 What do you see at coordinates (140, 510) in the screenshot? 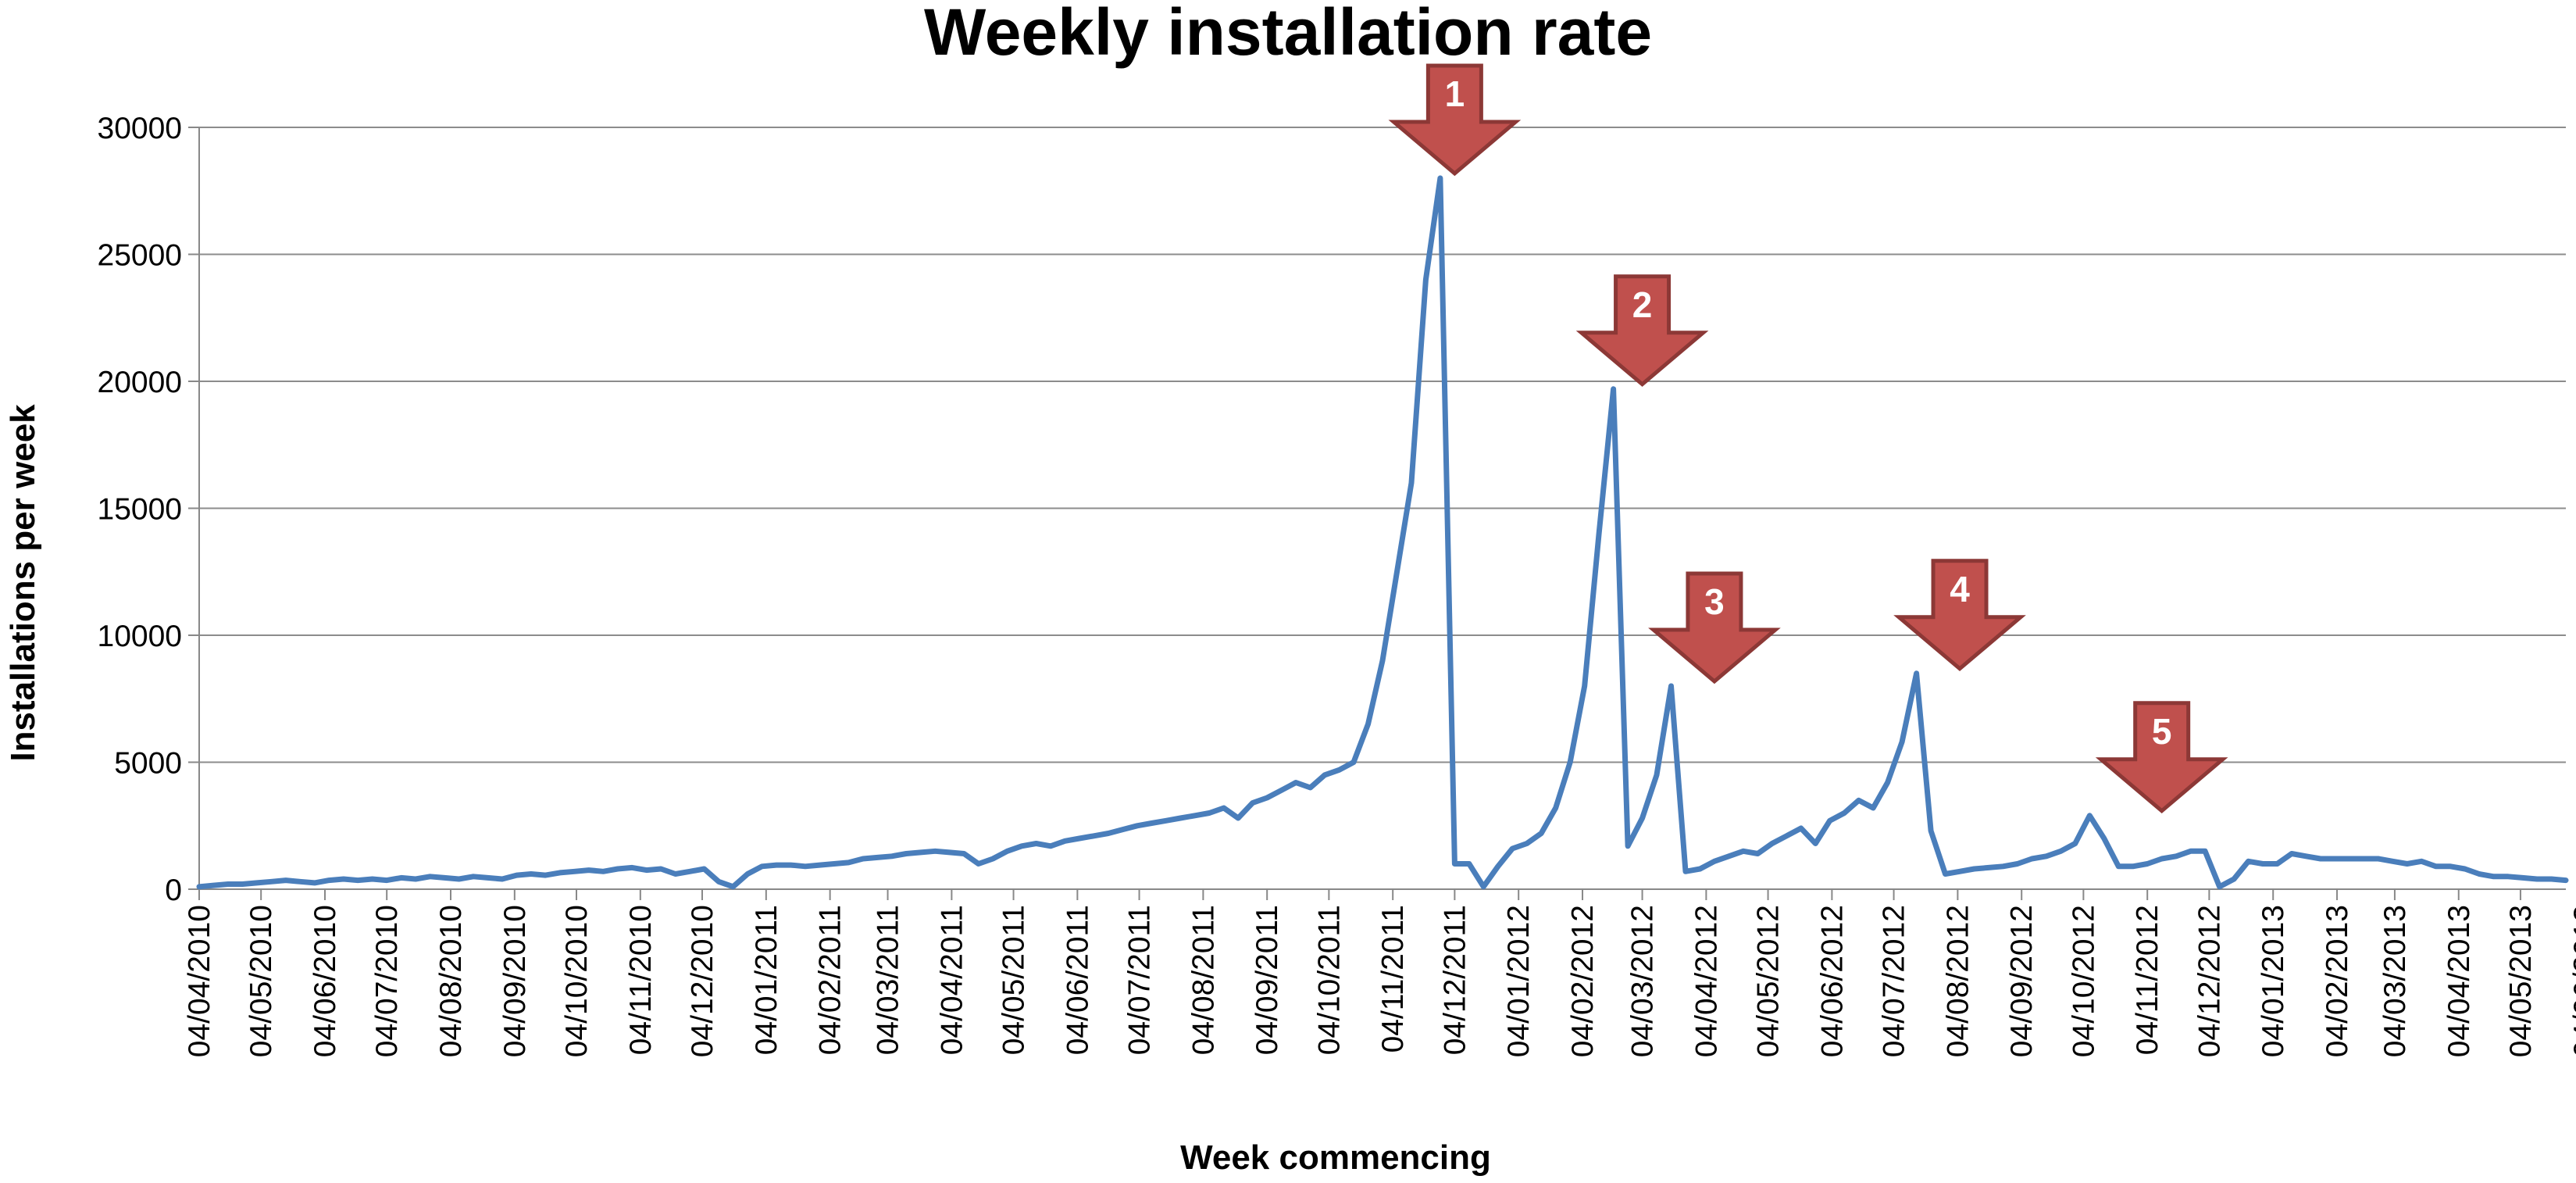
I see `y-tick-label: 15000` at bounding box center [140, 510].